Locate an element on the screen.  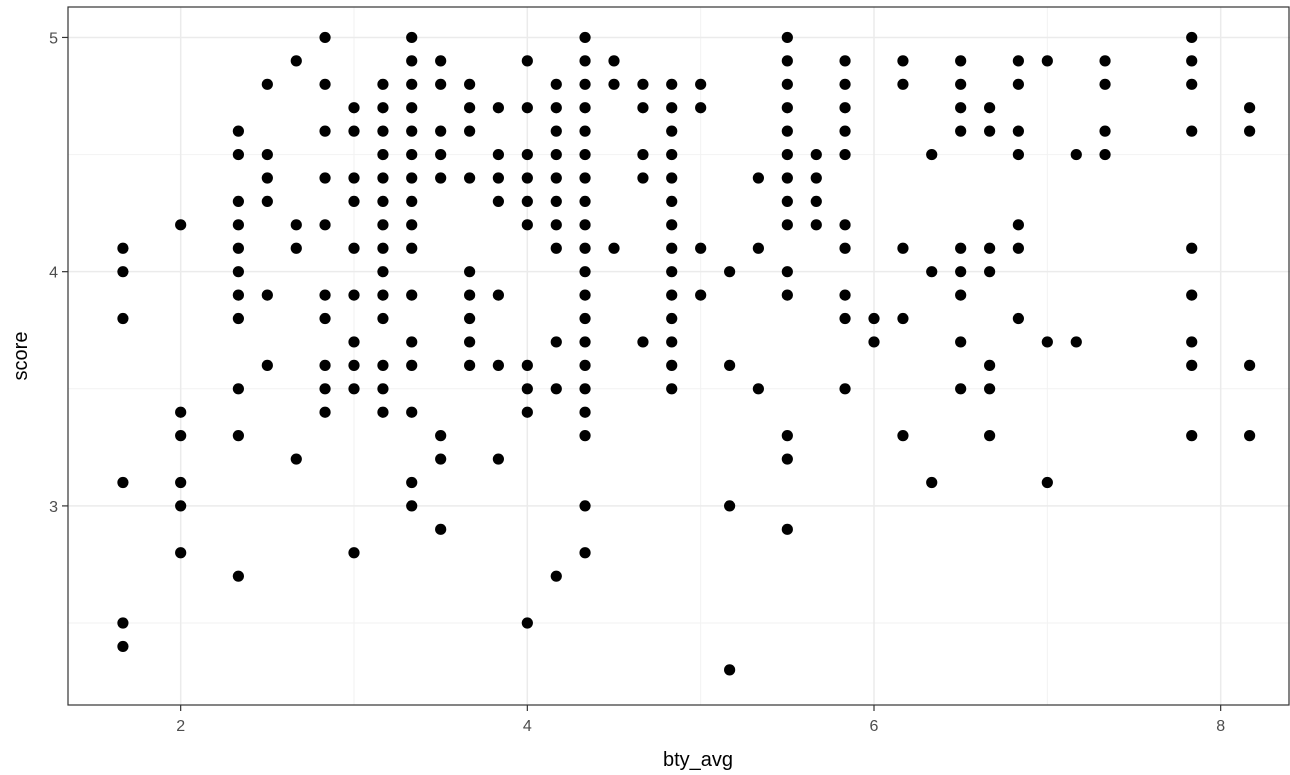
x-axis-title: bty_avg is located at coordinates (698, 760).